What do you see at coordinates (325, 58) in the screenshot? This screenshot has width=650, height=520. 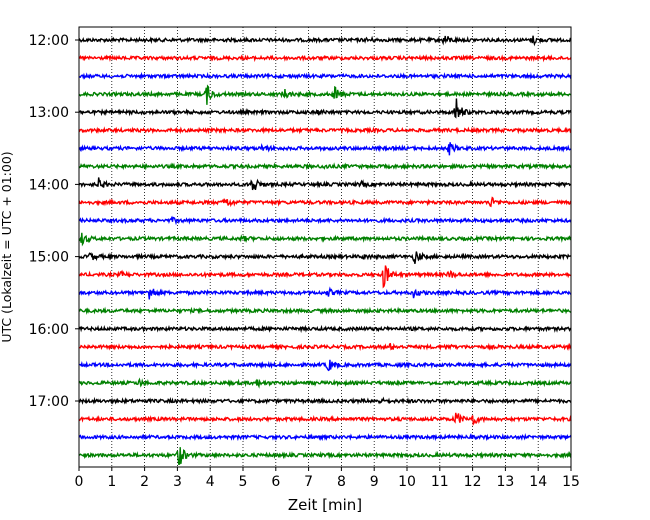 I see `trace-12:15` at bounding box center [325, 58].